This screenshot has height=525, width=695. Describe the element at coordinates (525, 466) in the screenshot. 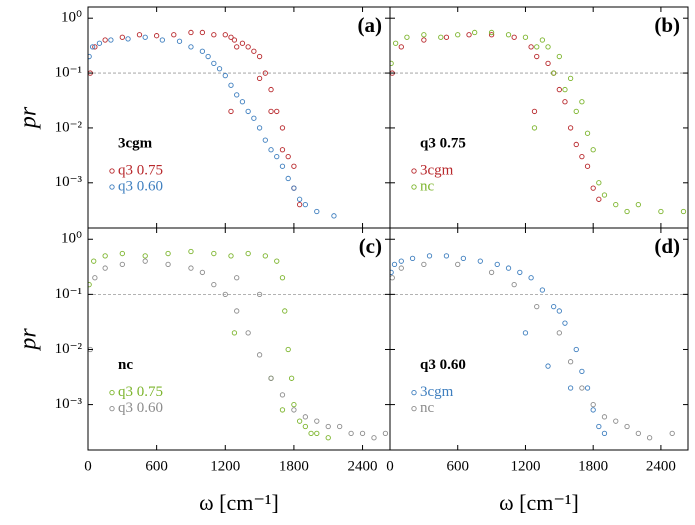

I see `x-tick-label: 1200` at that location.